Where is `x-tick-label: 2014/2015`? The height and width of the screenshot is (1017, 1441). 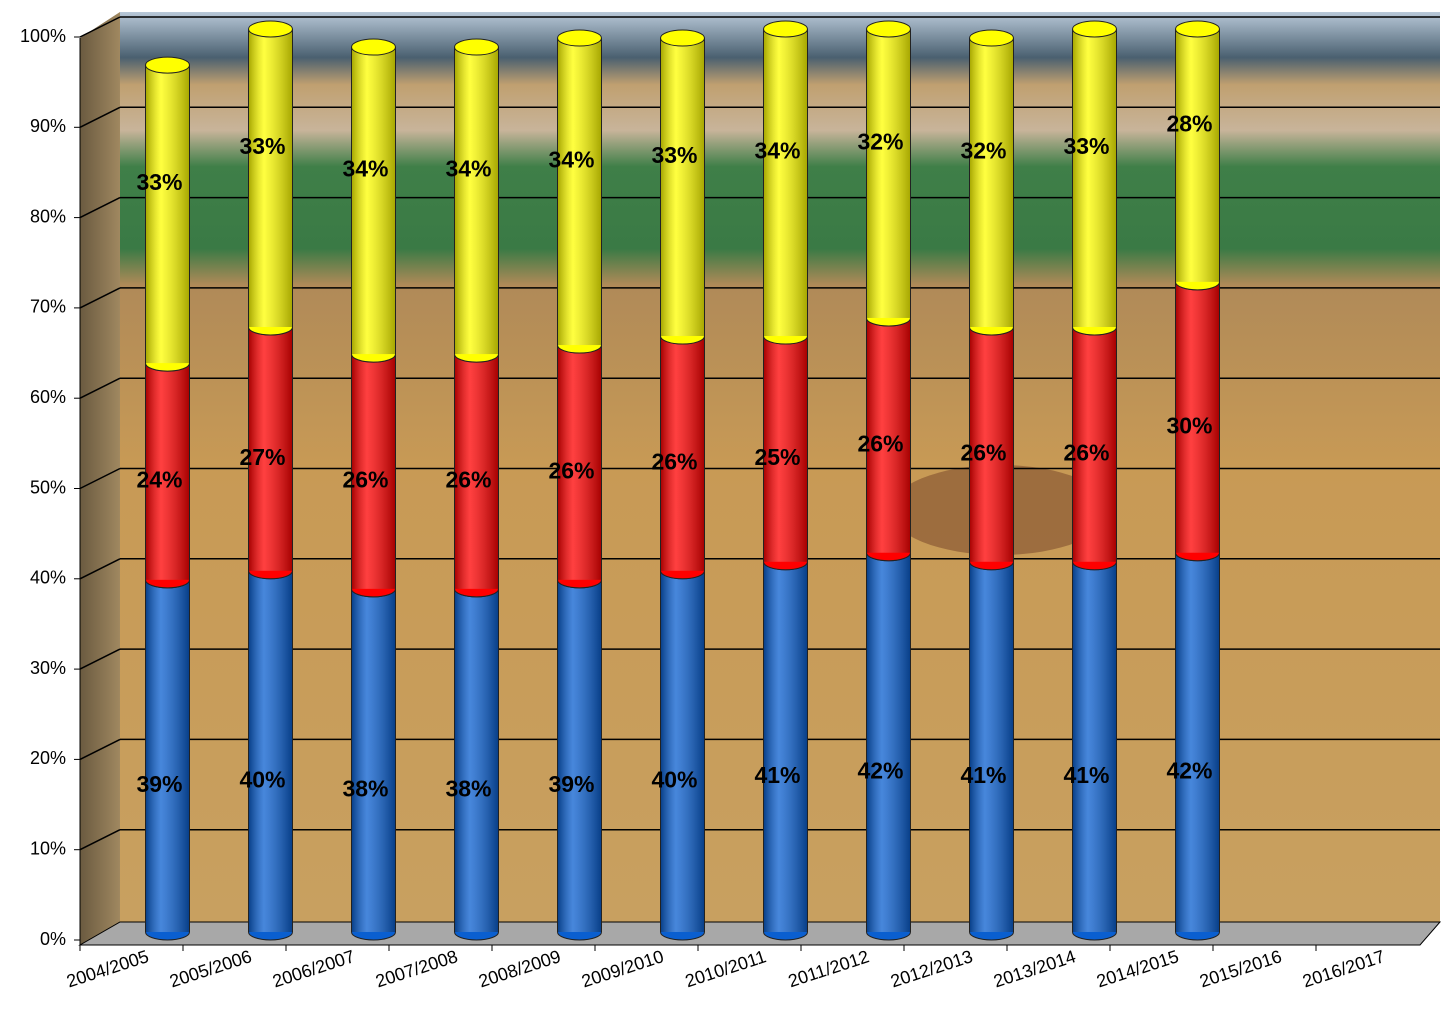 x-tick-label: 2014/2015 is located at coordinates (1137, 968).